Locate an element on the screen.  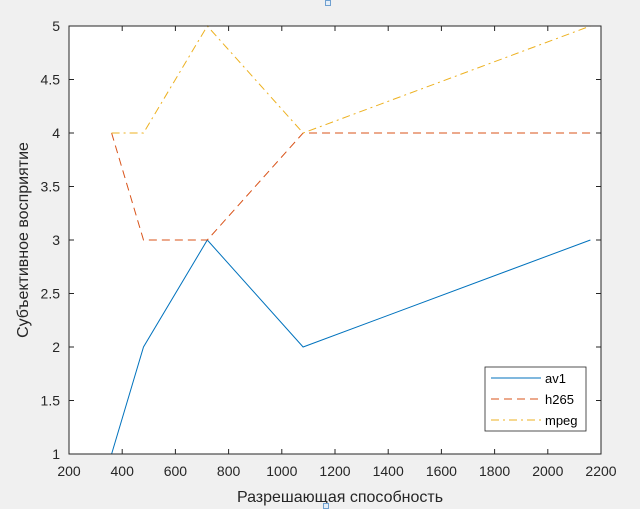
x-tick-label: 1600 is located at coordinates (441, 471).